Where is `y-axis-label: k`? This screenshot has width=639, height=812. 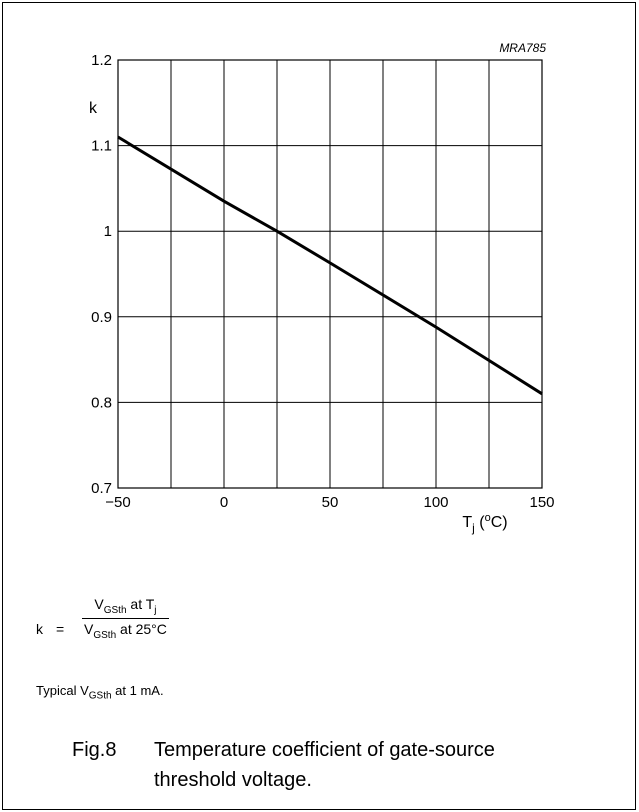
y-axis-label: k is located at coordinates (93, 108).